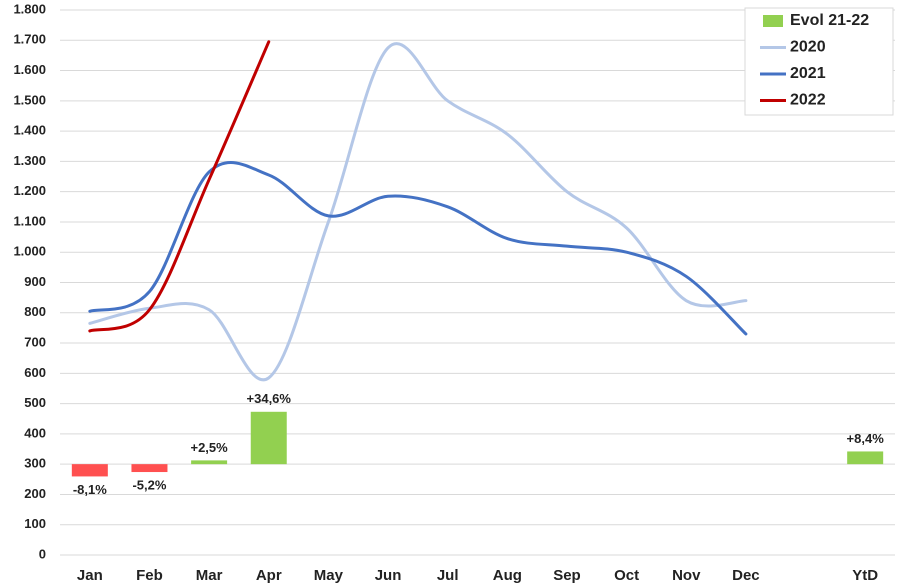 Image resolution: width=900 pixels, height=587 pixels. Describe the element at coordinates (29, 39) in the screenshot. I see `y-tick-label: 1.700` at that location.